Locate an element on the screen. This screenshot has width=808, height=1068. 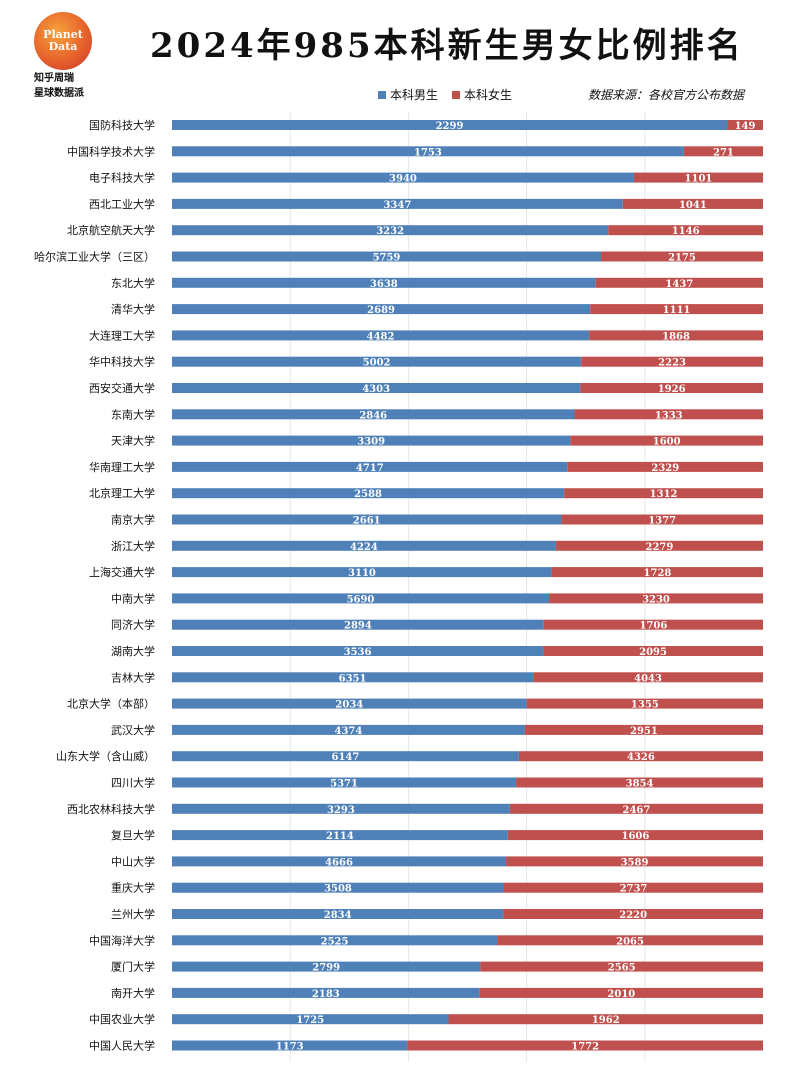
category-label: 西安交通大学 is located at coordinates (122, 388).